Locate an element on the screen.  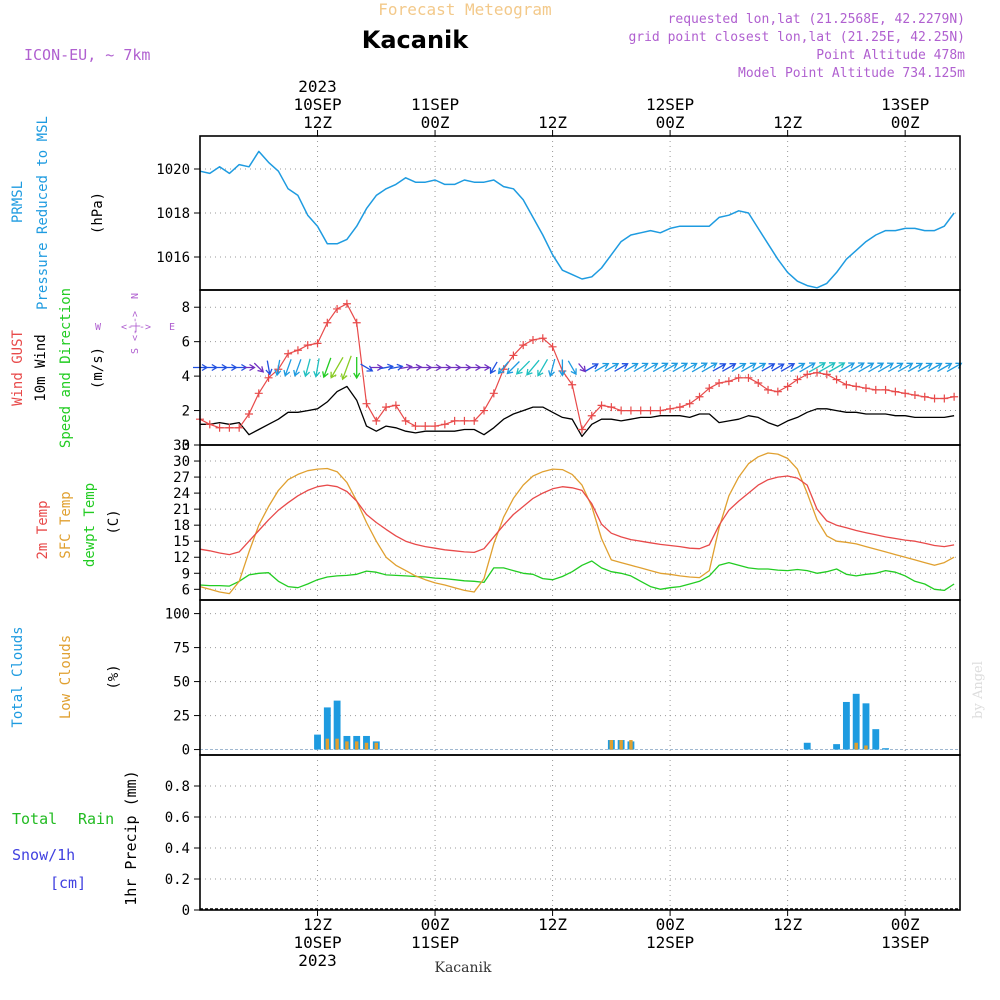
bottom-time-label: 00Z is located at coordinates (435, 924).